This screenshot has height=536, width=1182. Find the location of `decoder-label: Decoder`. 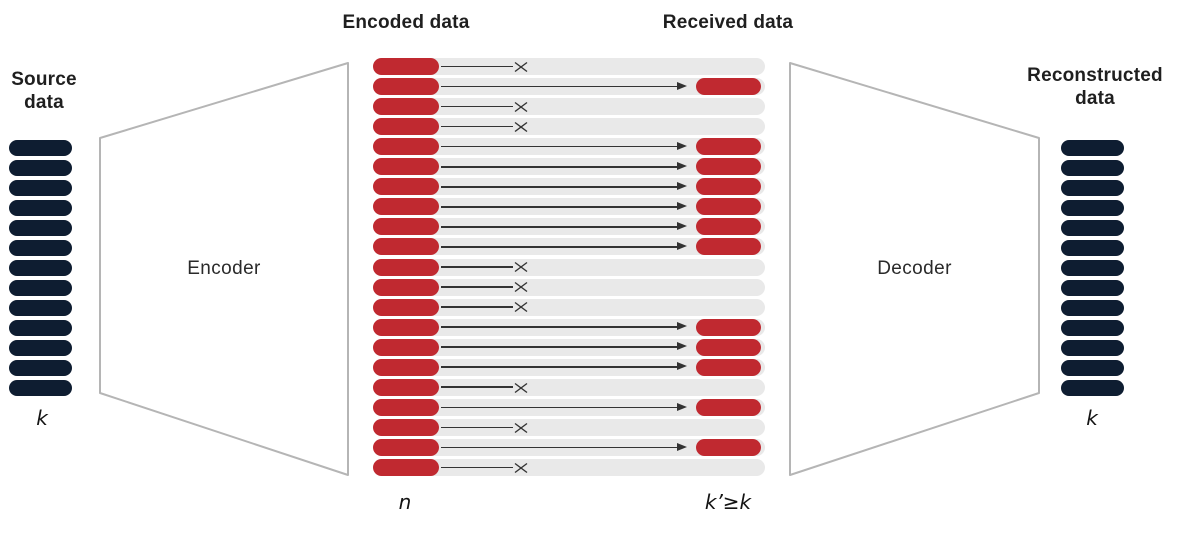

decoder-label: Decoder is located at coordinates (914, 268).